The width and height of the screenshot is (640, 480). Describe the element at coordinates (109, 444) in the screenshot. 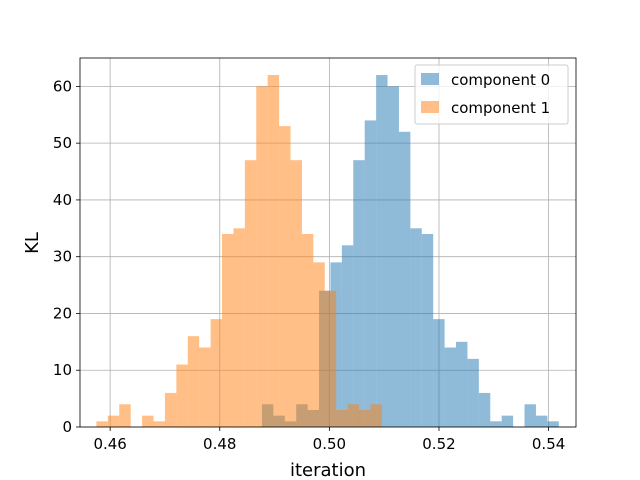

I see `x-tick-label: 0.46` at that location.